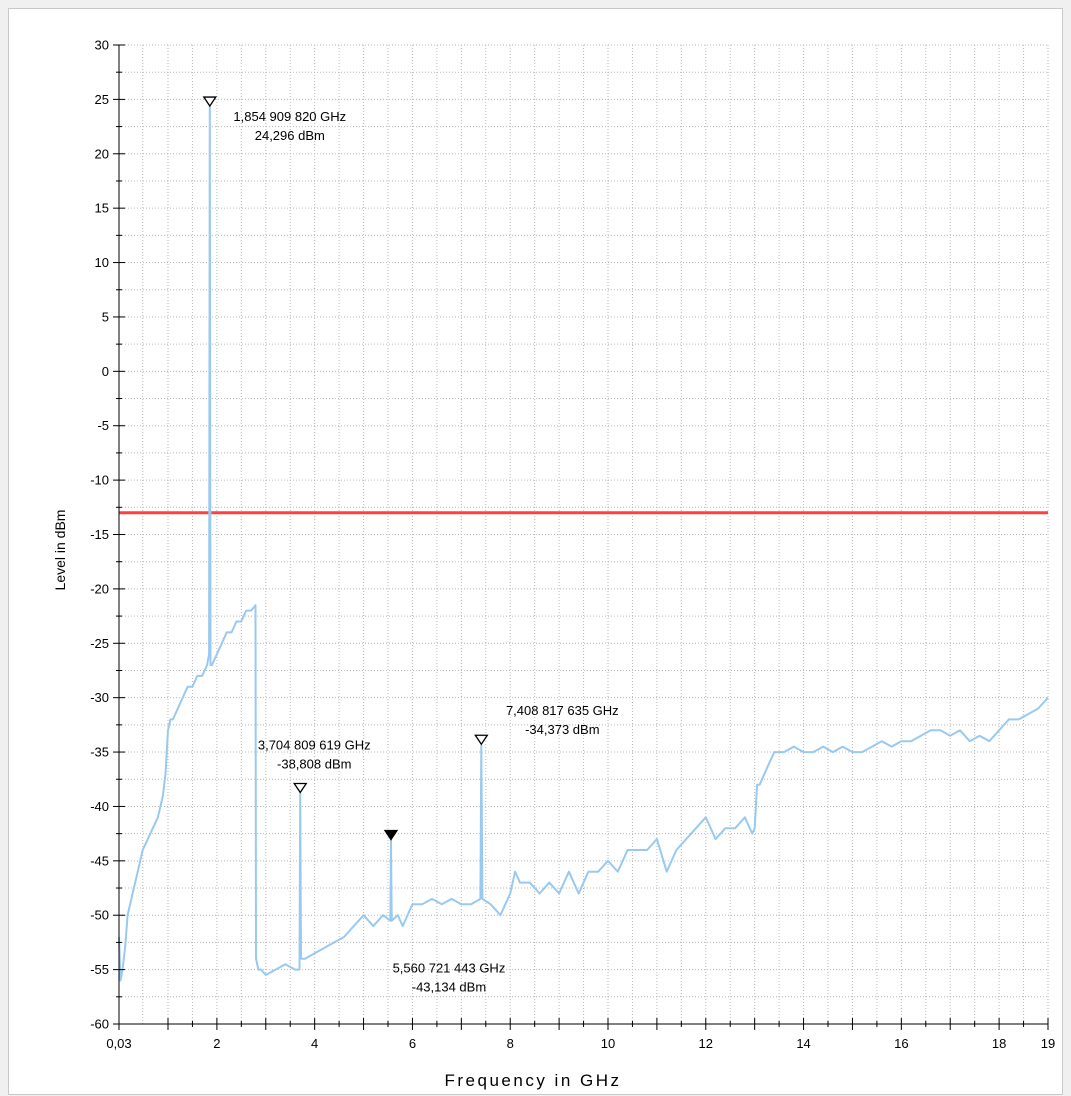 This screenshot has height=1096, width=1071. Describe the element at coordinates (314, 763) in the screenshot. I see `marker-level-label: -38,808 dBm` at that location.